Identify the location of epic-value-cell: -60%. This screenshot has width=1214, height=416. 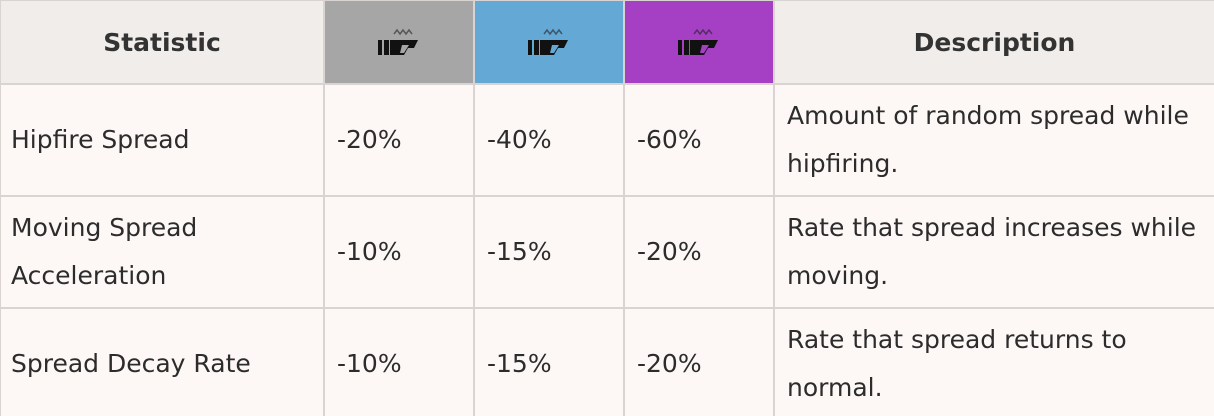
(699, 140).